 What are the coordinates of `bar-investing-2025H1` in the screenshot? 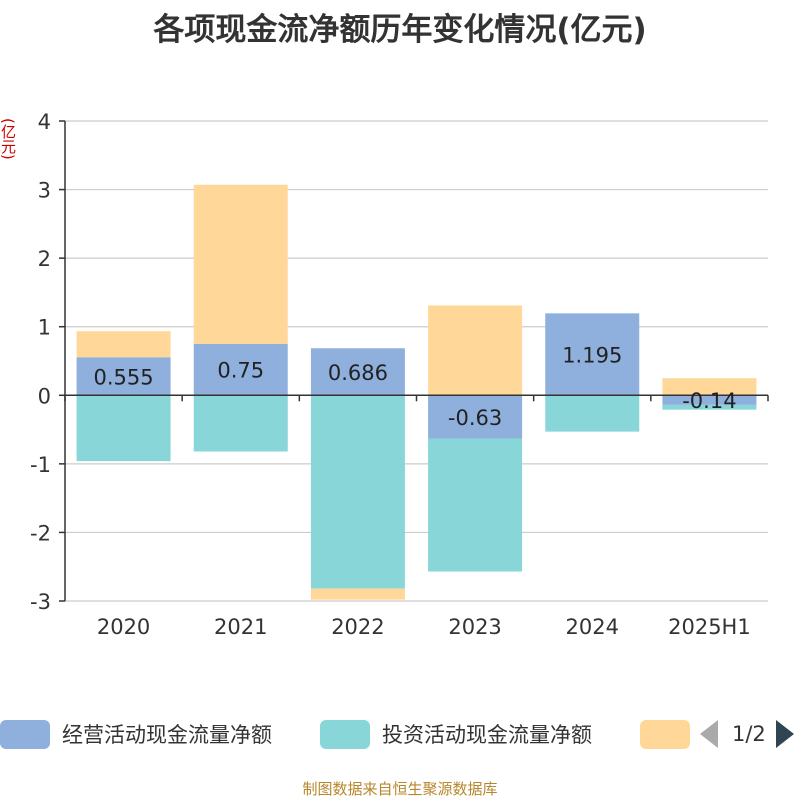 It's located at (709, 407).